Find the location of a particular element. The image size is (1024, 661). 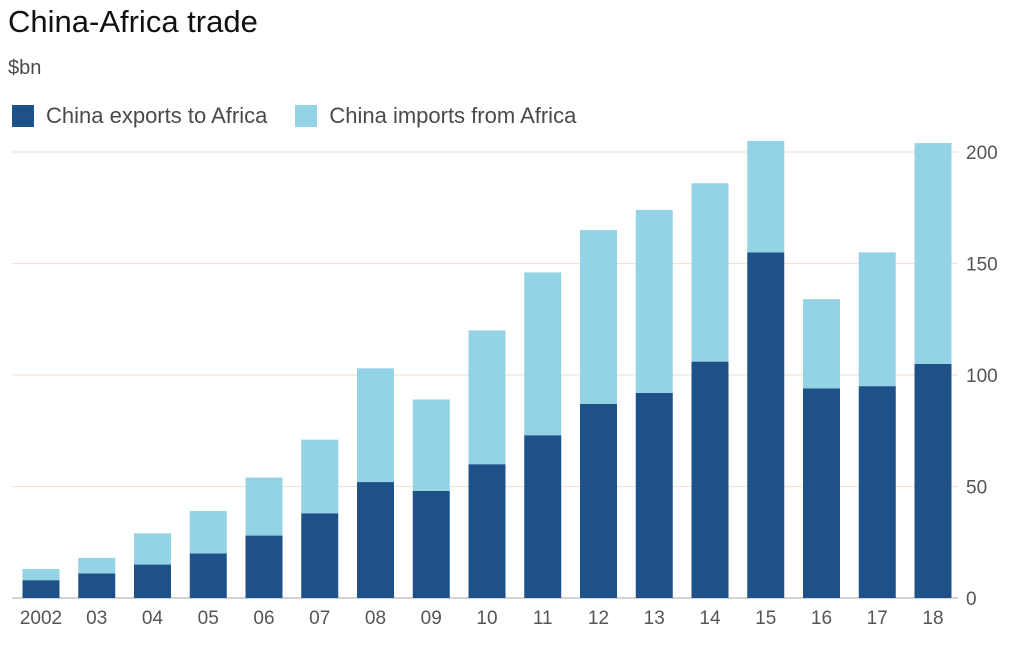

legend-label-imports: China imports from Africa is located at coordinates (453, 115).